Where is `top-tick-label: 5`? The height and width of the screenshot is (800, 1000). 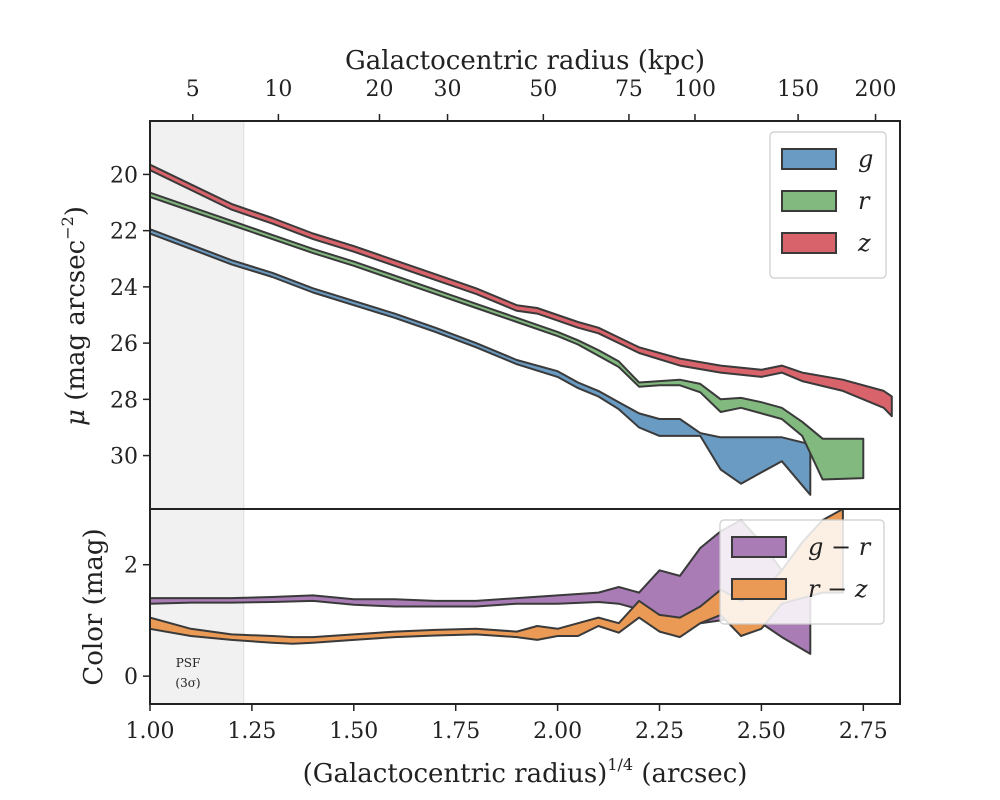 top-tick-label: 5 is located at coordinates (193, 89).